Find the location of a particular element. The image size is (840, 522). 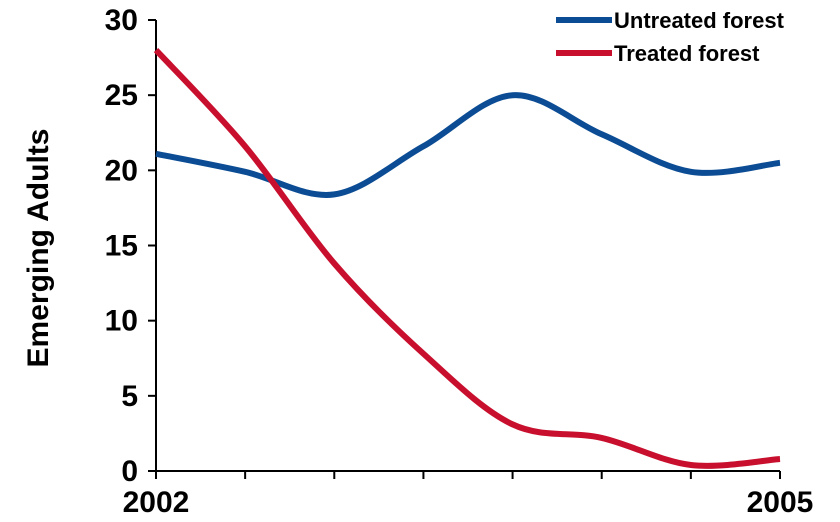

y-axis-ticks: 0 5 10 15 20 25 30 is located at coordinates (130, 246).